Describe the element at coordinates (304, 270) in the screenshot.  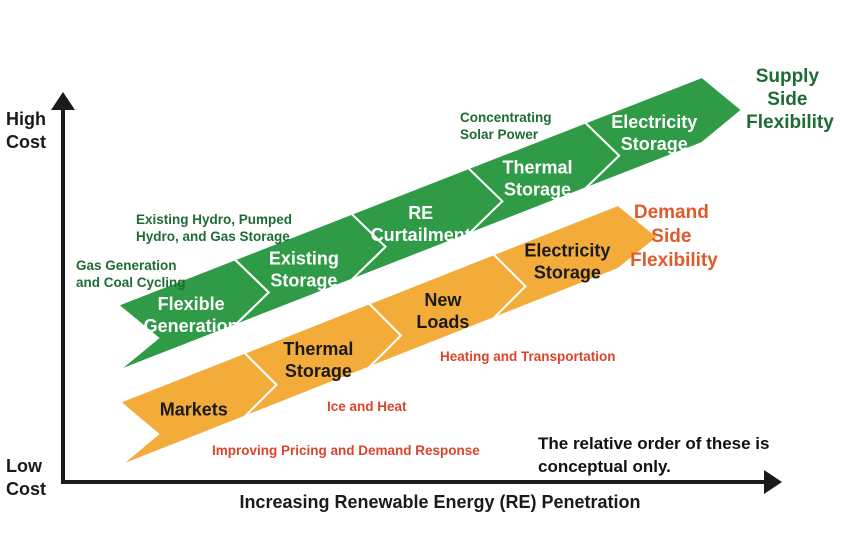
I see `supply-chevron-2-label: Existing Storage` at that location.